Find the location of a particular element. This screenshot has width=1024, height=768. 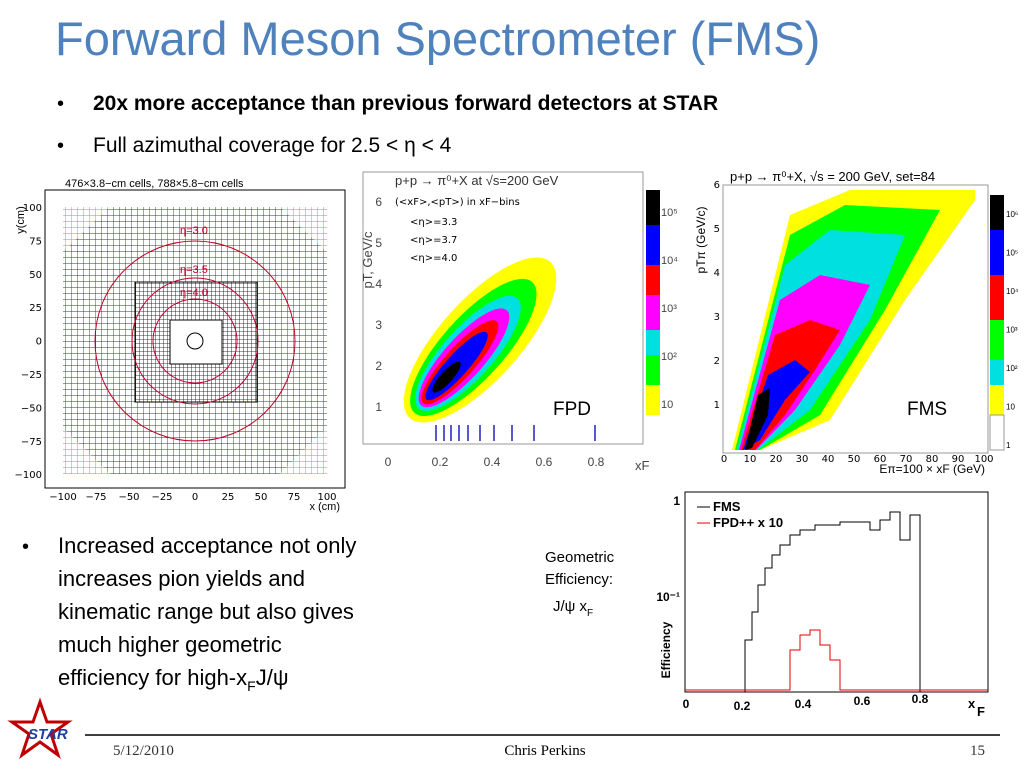

x-tick-label: 40 is located at coordinates (828, 459).